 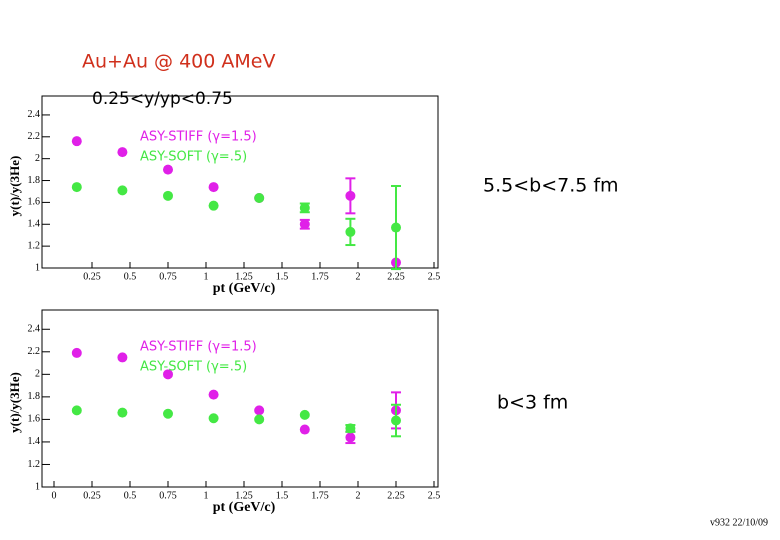 What do you see at coordinates (532, 403) in the screenshot?
I see `annotation: b<3 fm` at bounding box center [532, 403].